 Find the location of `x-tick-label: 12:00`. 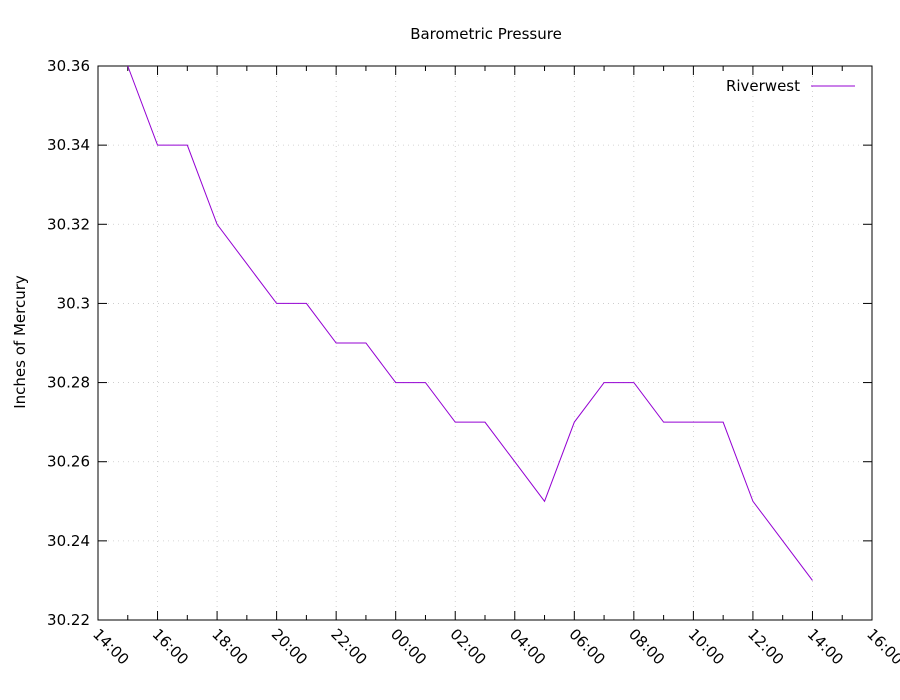

x-tick-label: 12:00 is located at coordinates (765, 646).